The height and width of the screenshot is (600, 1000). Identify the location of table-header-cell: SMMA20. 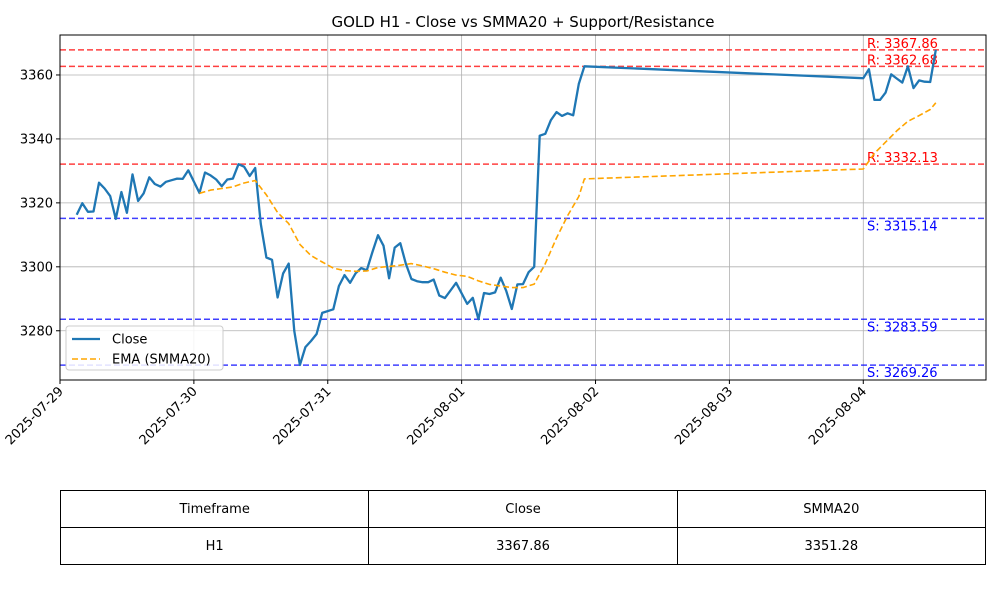
(831, 509).